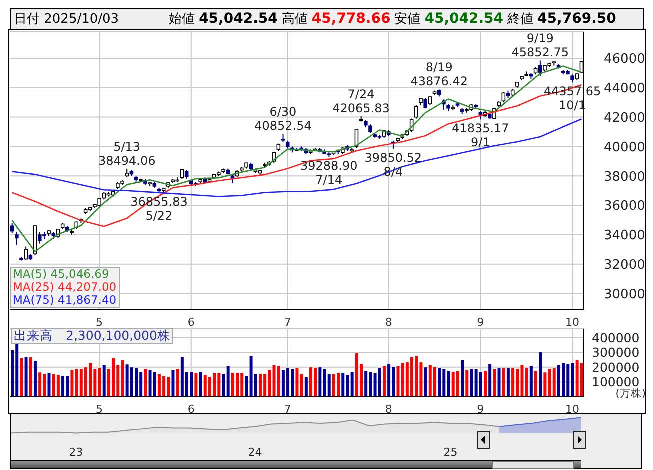 Image resolution: width=653 pixels, height=470 pixels. What do you see at coordinates (625, 266) in the screenshot?
I see `y-tick-label: 32000` at bounding box center [625, 266].